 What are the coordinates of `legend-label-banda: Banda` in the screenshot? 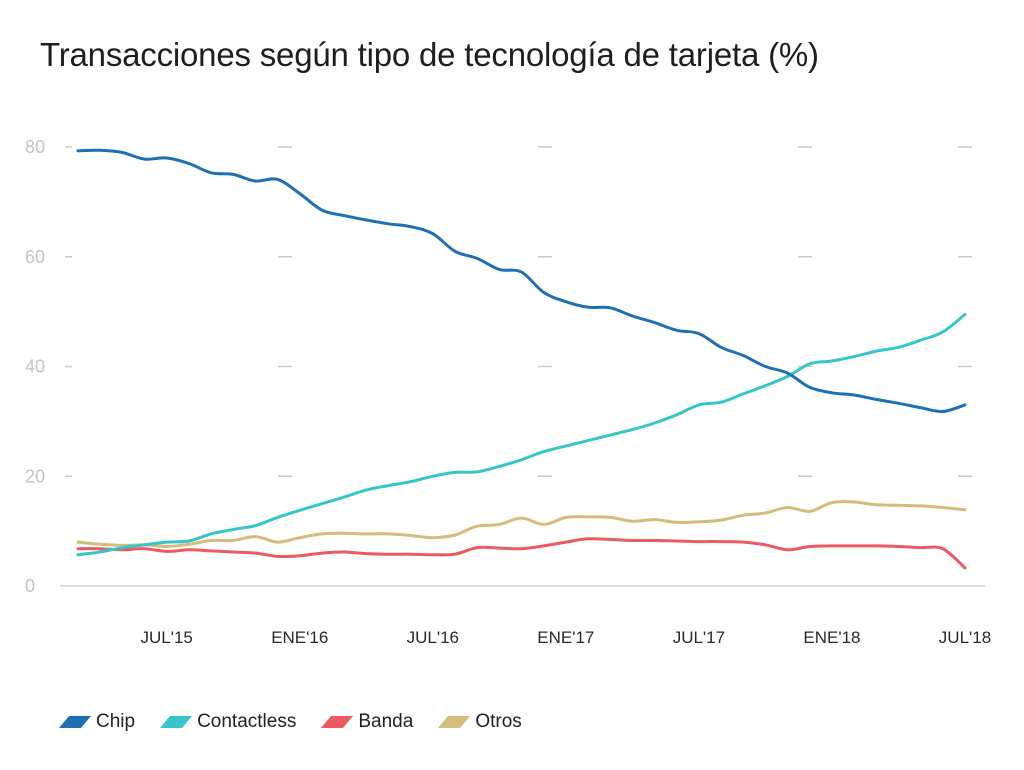 It's located at (386, 721).